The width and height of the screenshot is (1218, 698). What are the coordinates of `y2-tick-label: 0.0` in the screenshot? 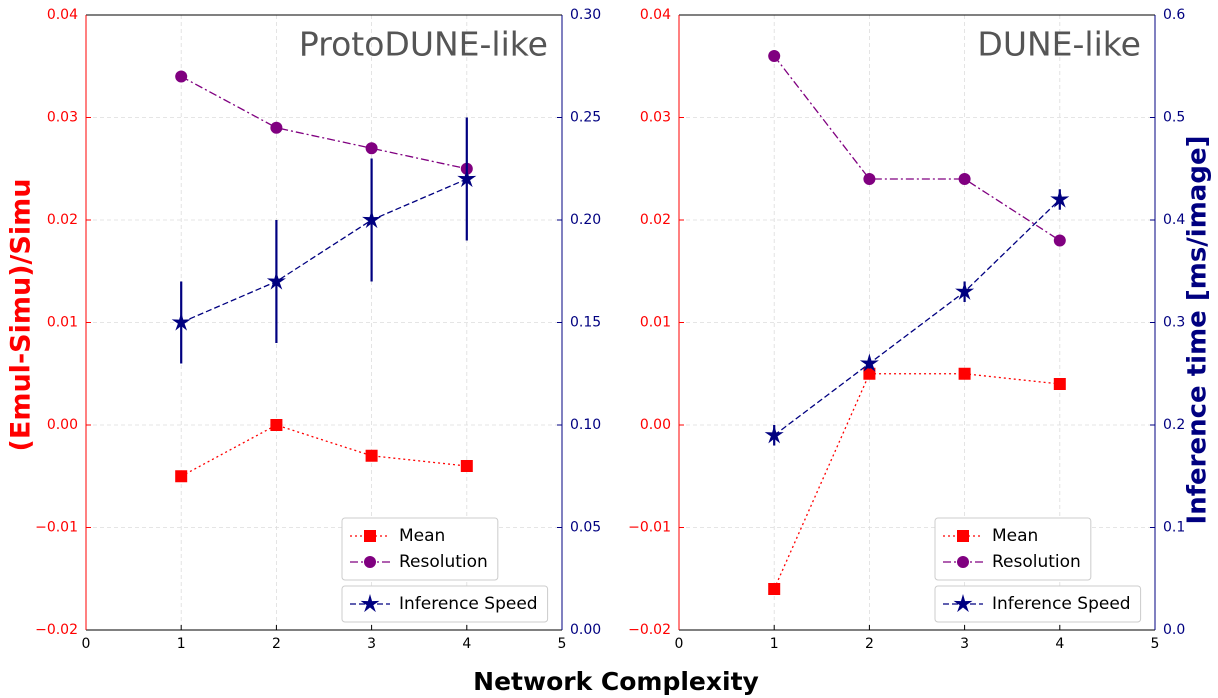 It's located at (1174, 630).